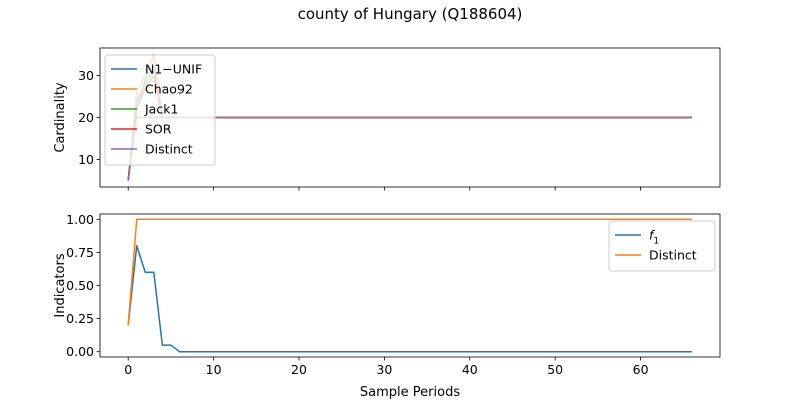 This screenshot has height=400, width=800. What do you see at coordinates (173, 69) in the screenshot?
I see `legend-label: N1−UNIF` at bounding box center [173, 69].